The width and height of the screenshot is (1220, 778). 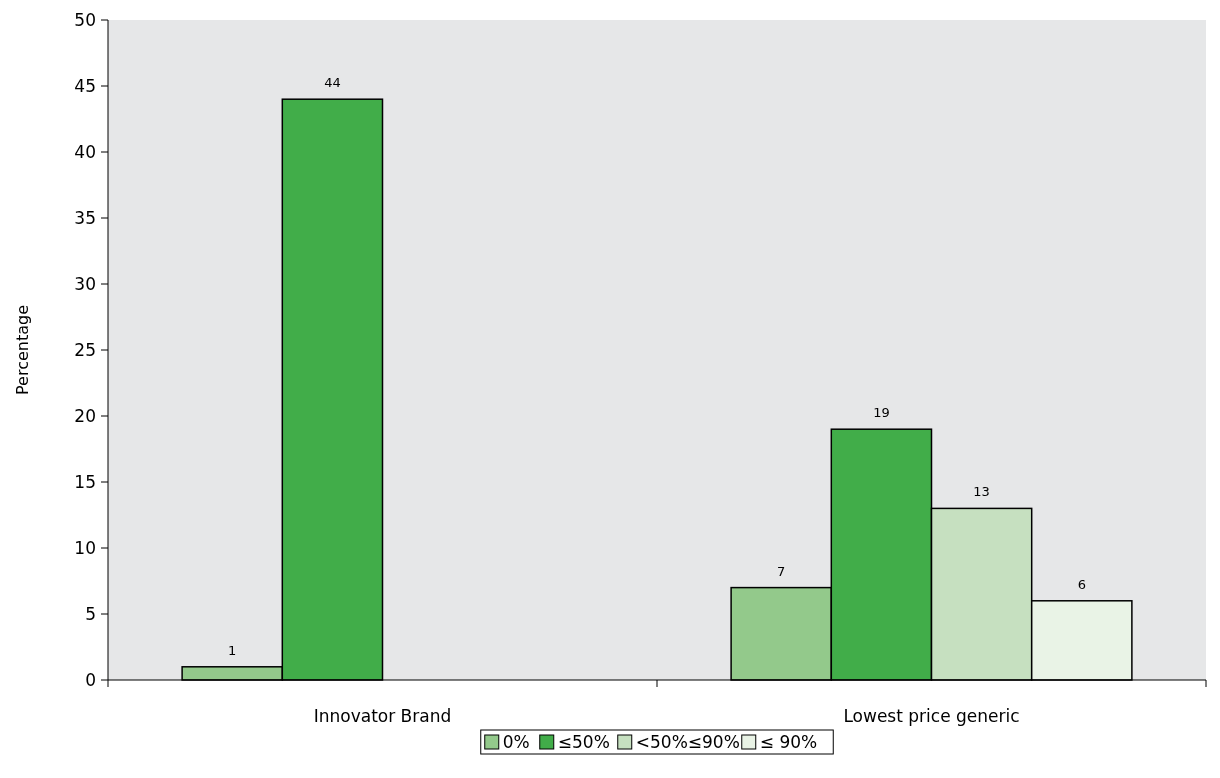 I want to click on y-tick-label: 30, so click(x=85, y=283).